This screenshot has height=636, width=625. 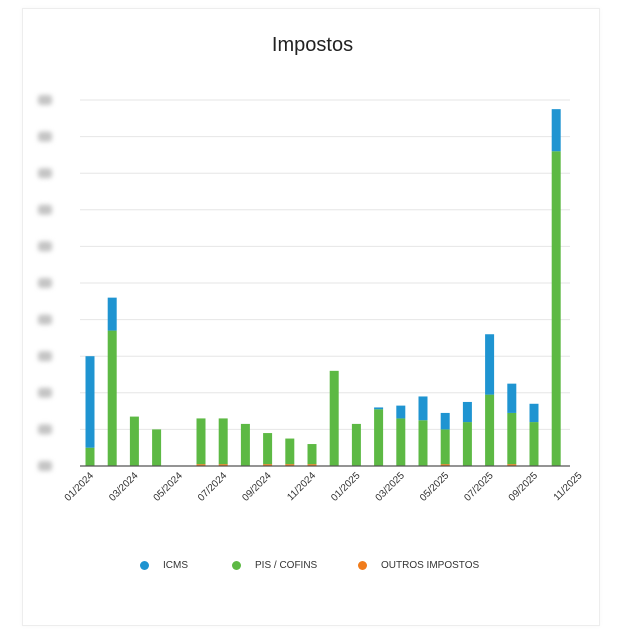 What do you see at coordinates (213, 487) in the screenshot?
I see `x-tick-label: 07/2024` at bounding box center [213, 487].